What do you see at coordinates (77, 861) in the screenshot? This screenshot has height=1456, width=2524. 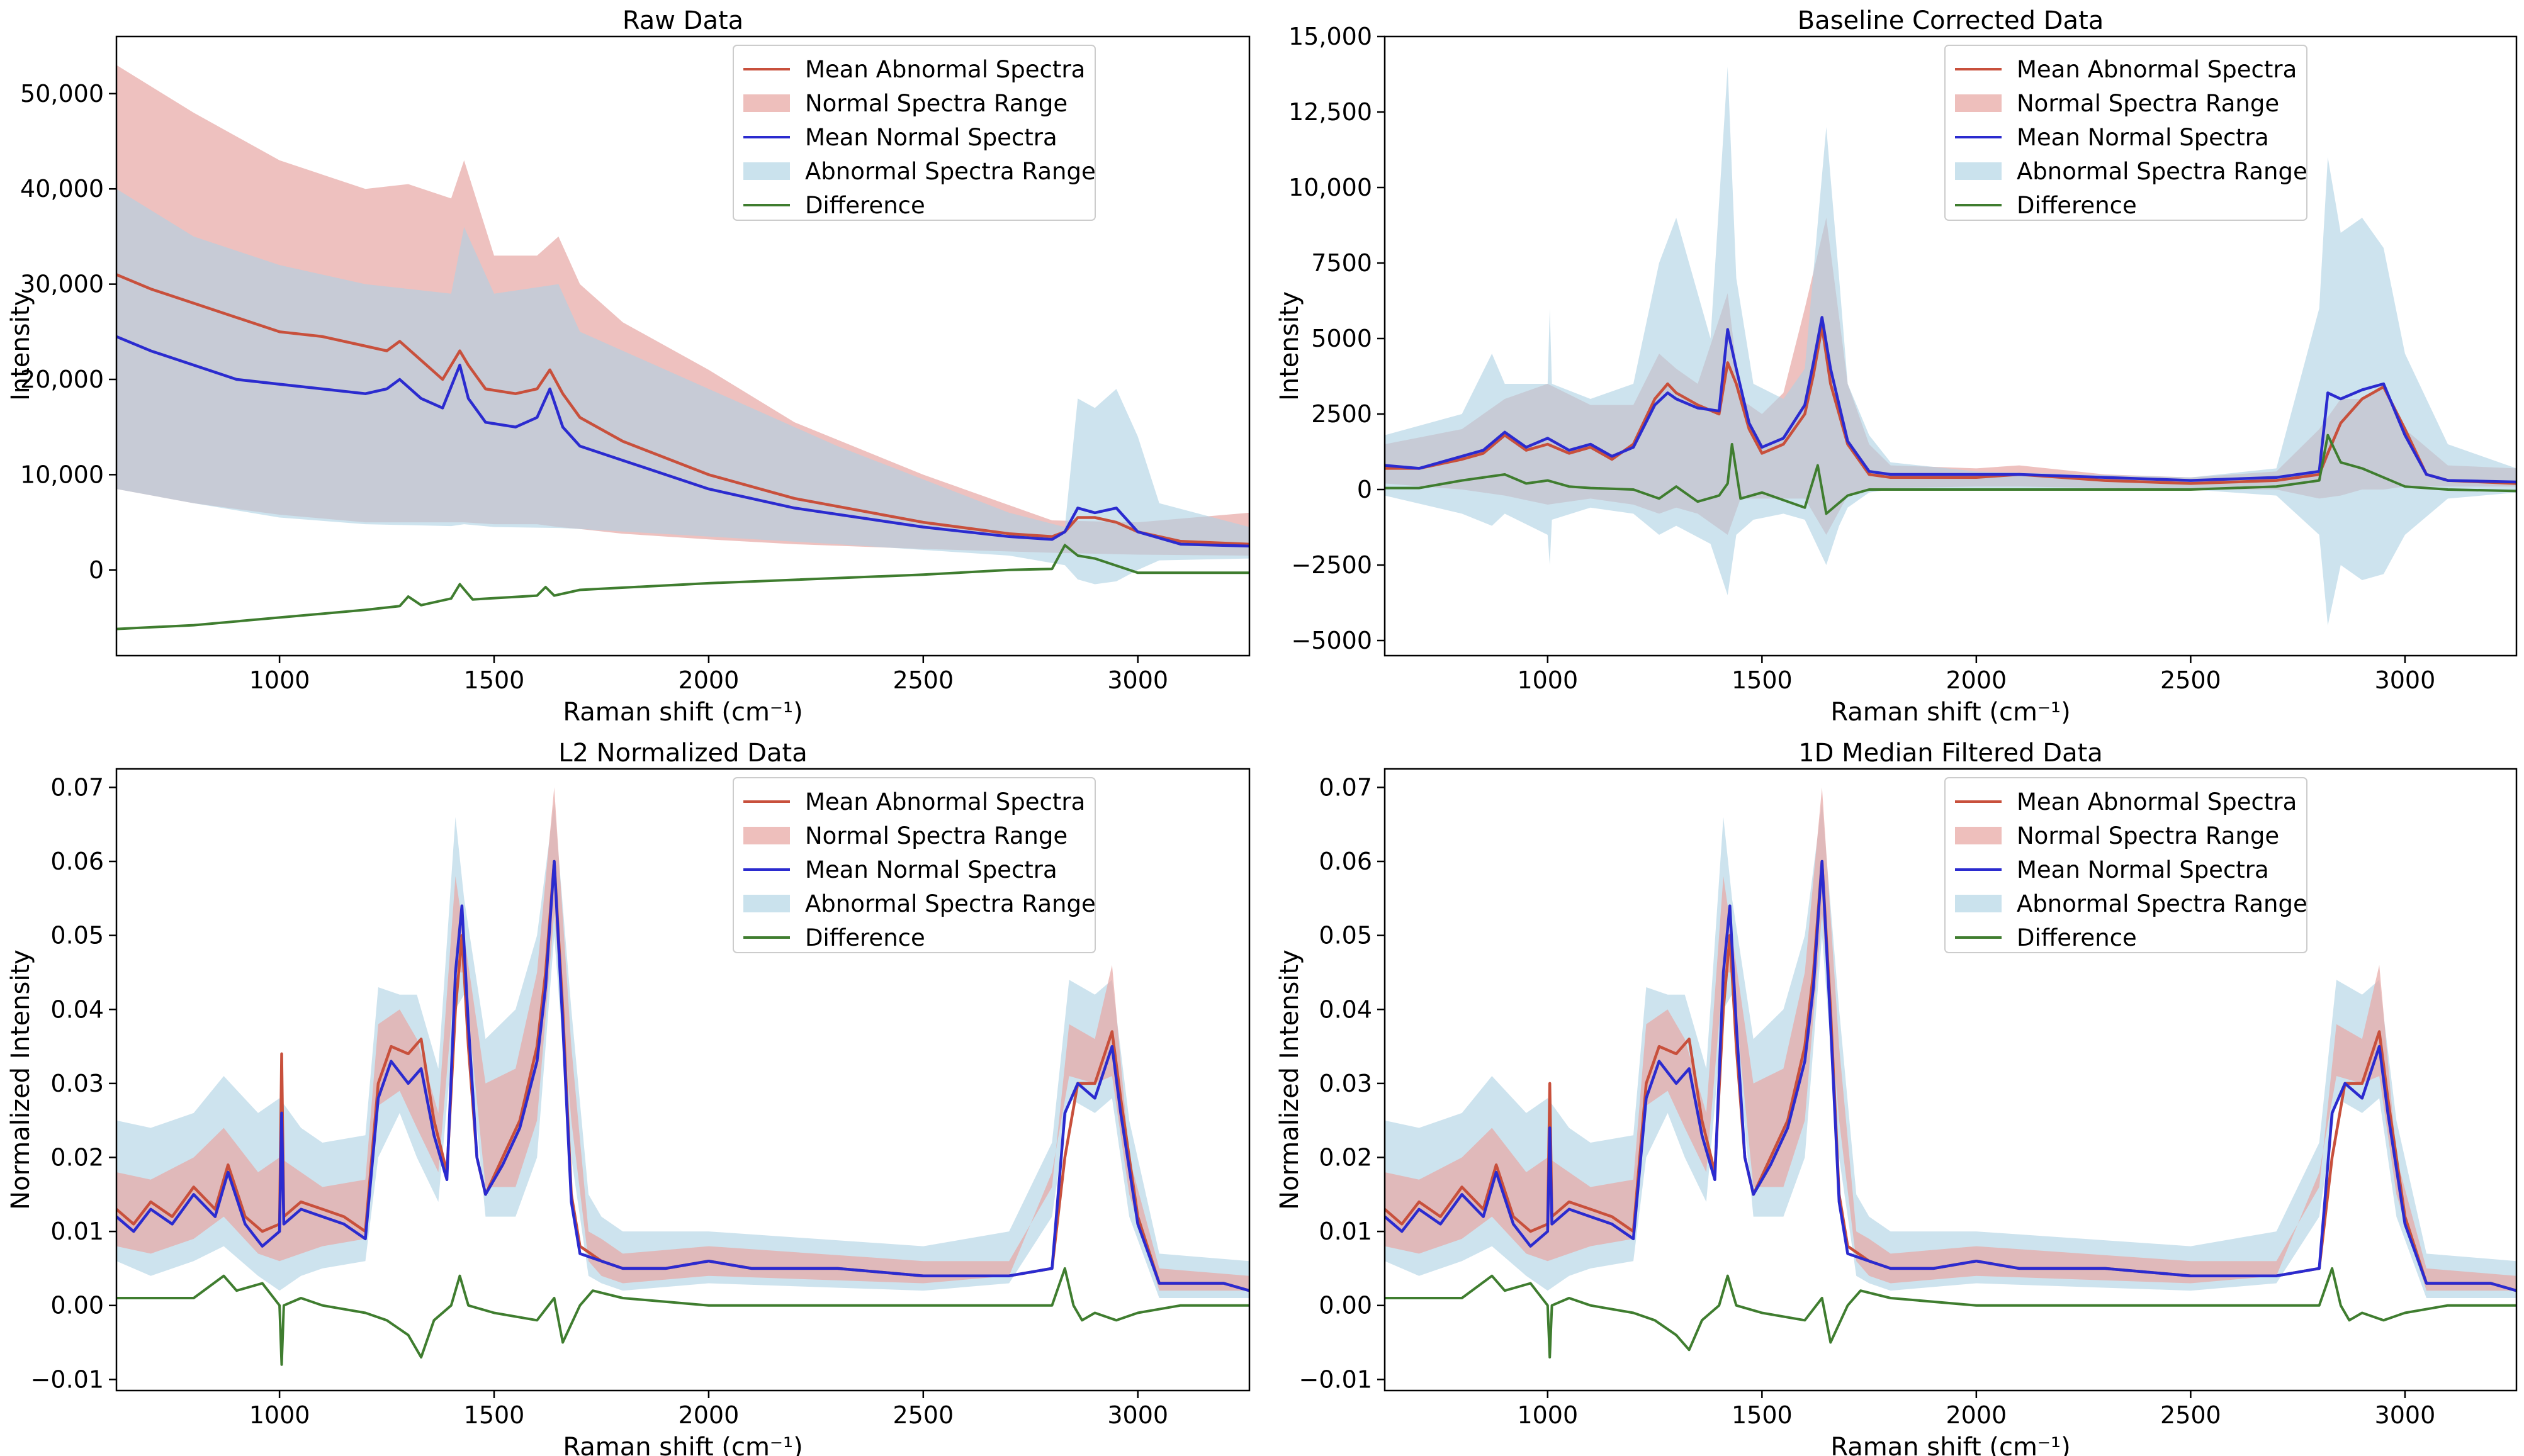 I see `y-tick-label: 0.06` at bounding box center [77, 861].